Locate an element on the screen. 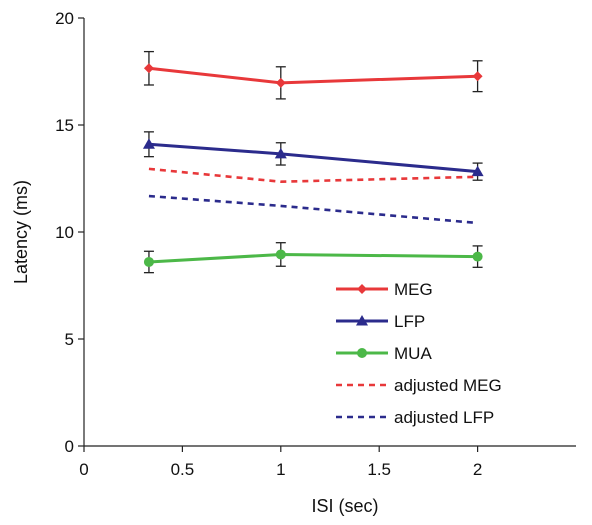 The image size is (592, 525). x-ticks: 0 0.5 1 1.5 2 is located at coordinates (280, 462).